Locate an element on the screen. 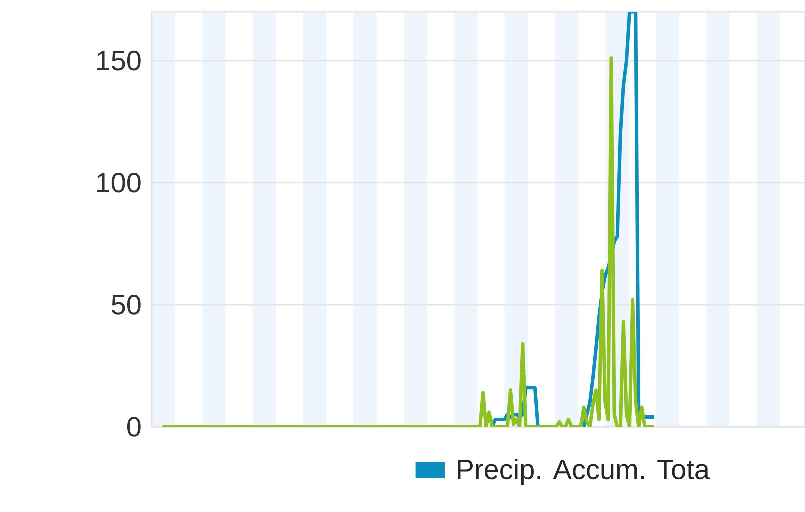 Image resolution: width=805 pixels, height=512 pixels. y-tick-label: 50 is located at coordinates (126, 305).